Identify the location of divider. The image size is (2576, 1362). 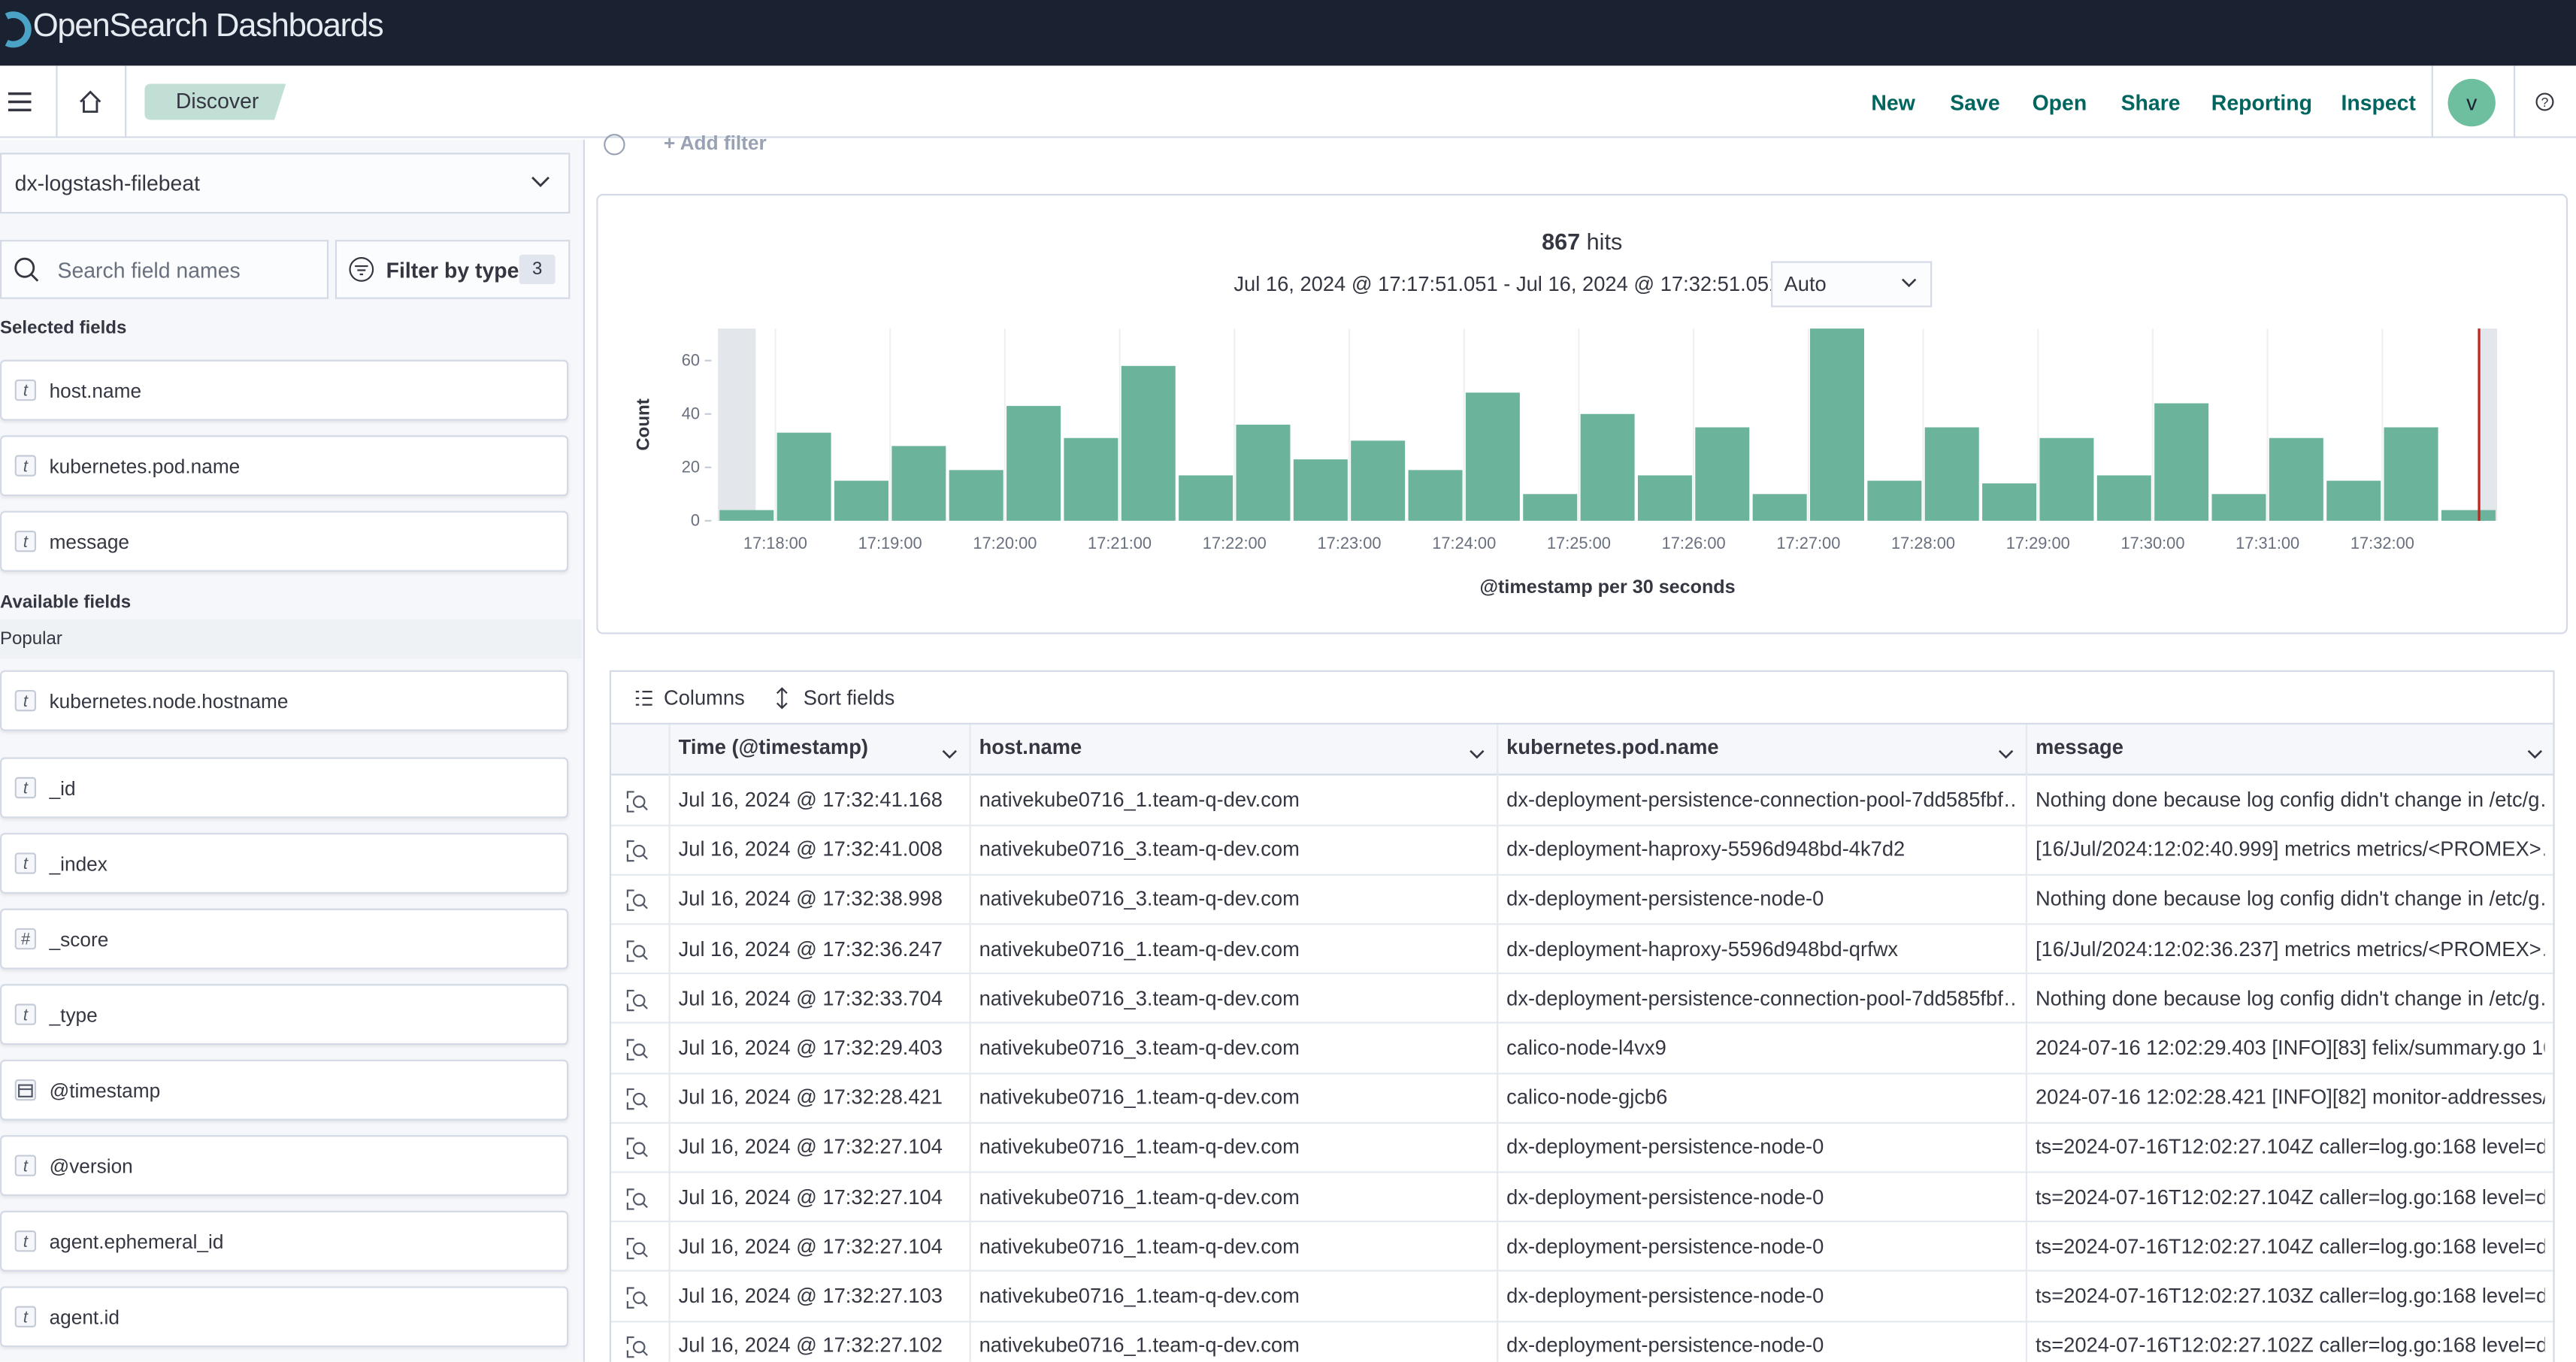
(57, 101).